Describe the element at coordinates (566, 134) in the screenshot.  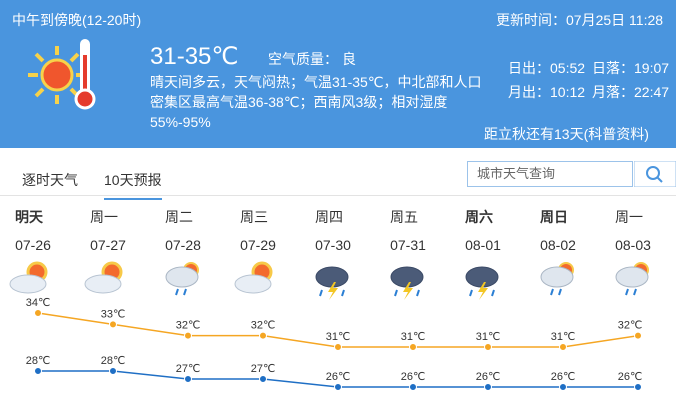
I see `countdown: 距立秋还有13天(科普资料)` at that location.